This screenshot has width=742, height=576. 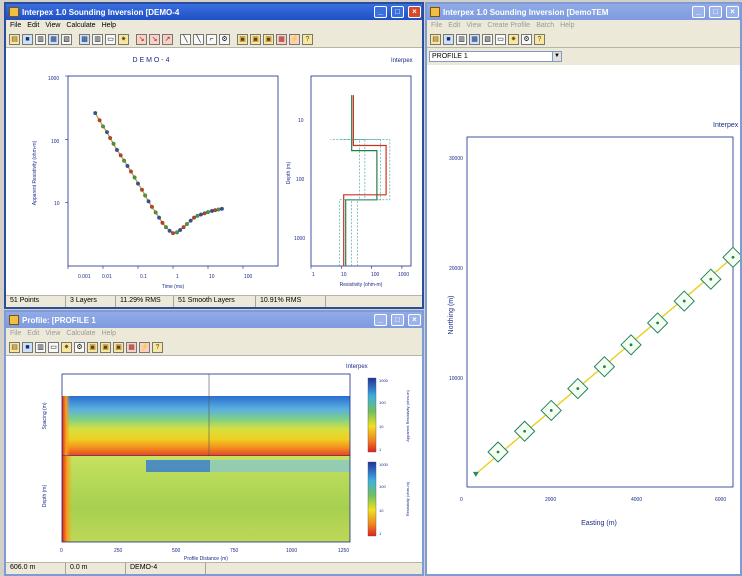 I want to click on xtick-750: 750, so click(x=234, y=551).